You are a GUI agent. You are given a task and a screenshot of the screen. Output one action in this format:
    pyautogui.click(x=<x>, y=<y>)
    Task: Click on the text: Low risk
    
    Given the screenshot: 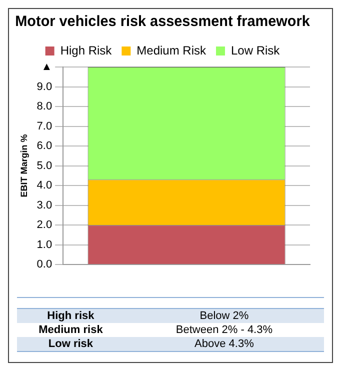 What is the action you would take?
    pyautogui.click(x=70, y=344)
    